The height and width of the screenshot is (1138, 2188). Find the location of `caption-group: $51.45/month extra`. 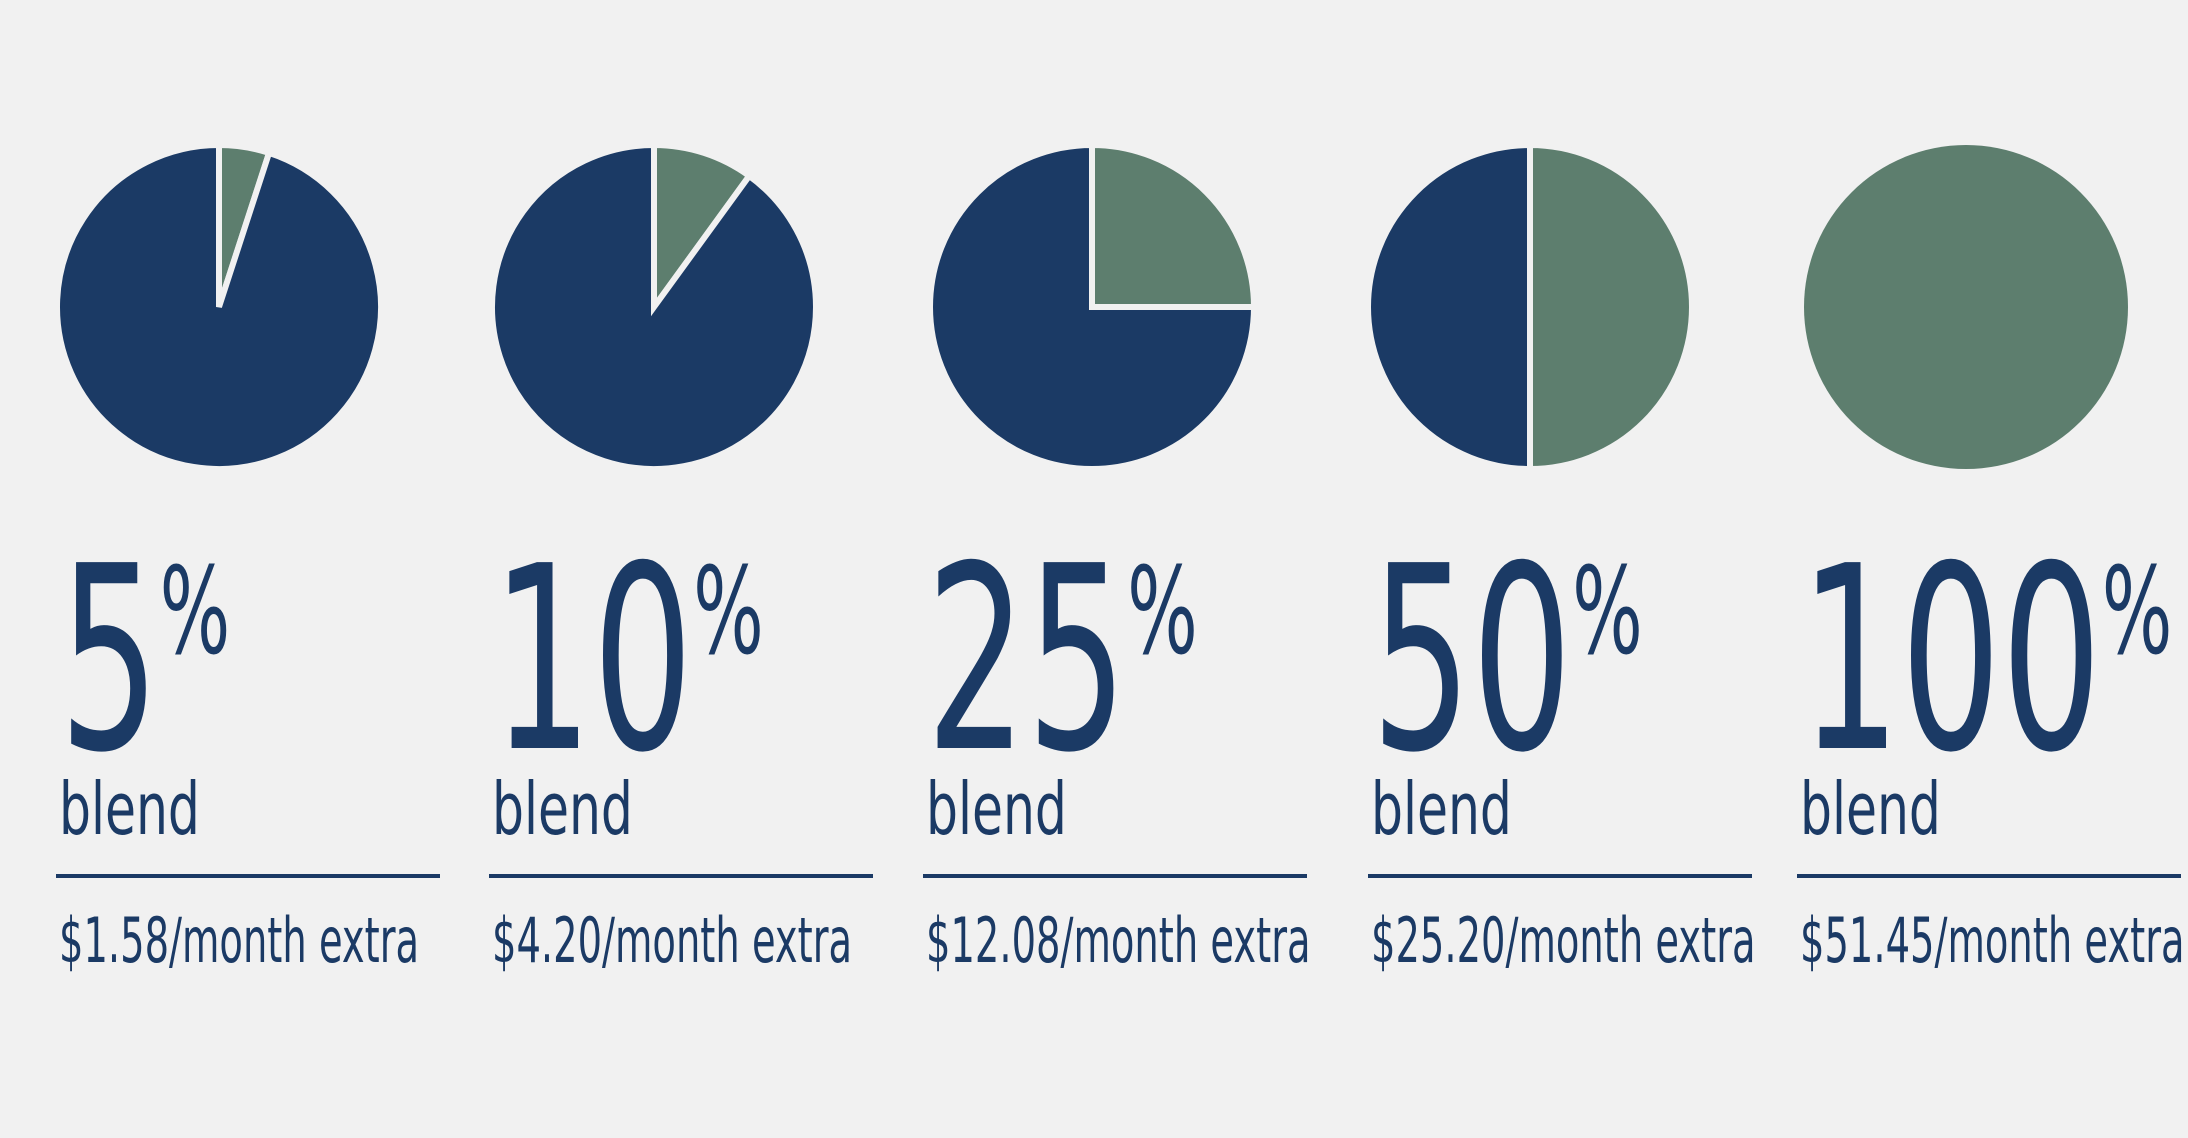

caption-group: $51.45/month extra is located at coordinates (1992, 942).